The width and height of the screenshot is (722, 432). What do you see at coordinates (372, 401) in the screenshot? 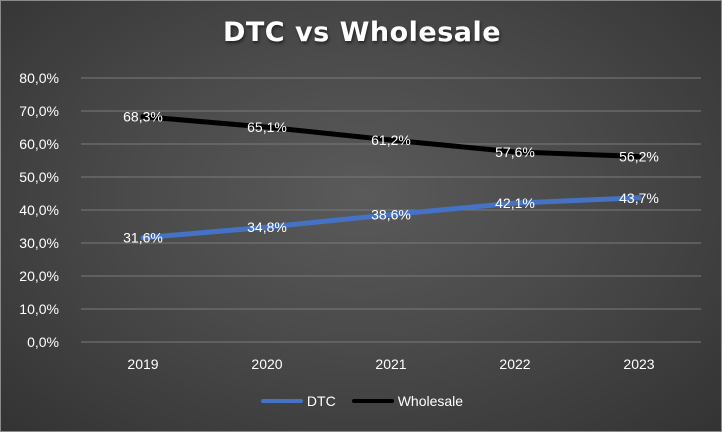
I see `legend-swatch-wholesale` at bounding box center [372, 401].